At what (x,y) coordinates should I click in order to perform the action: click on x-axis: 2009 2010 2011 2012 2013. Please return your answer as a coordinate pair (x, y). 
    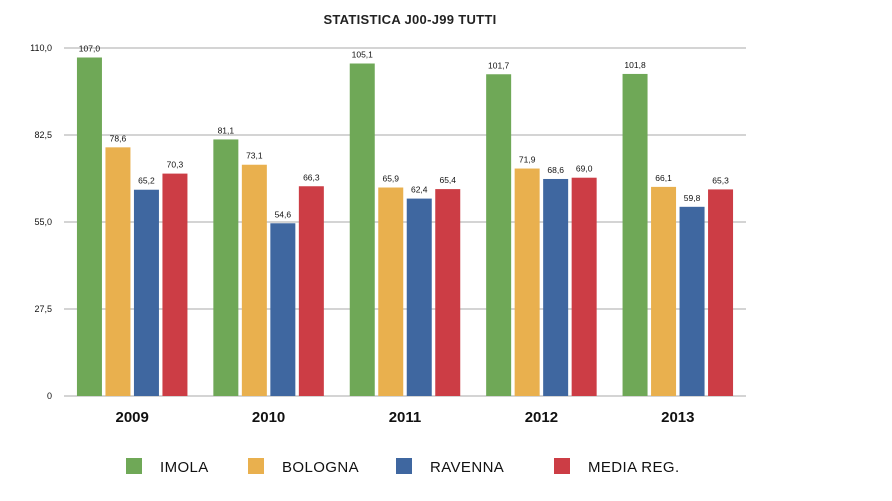
    Looking at the image, I should click on (405, 417).